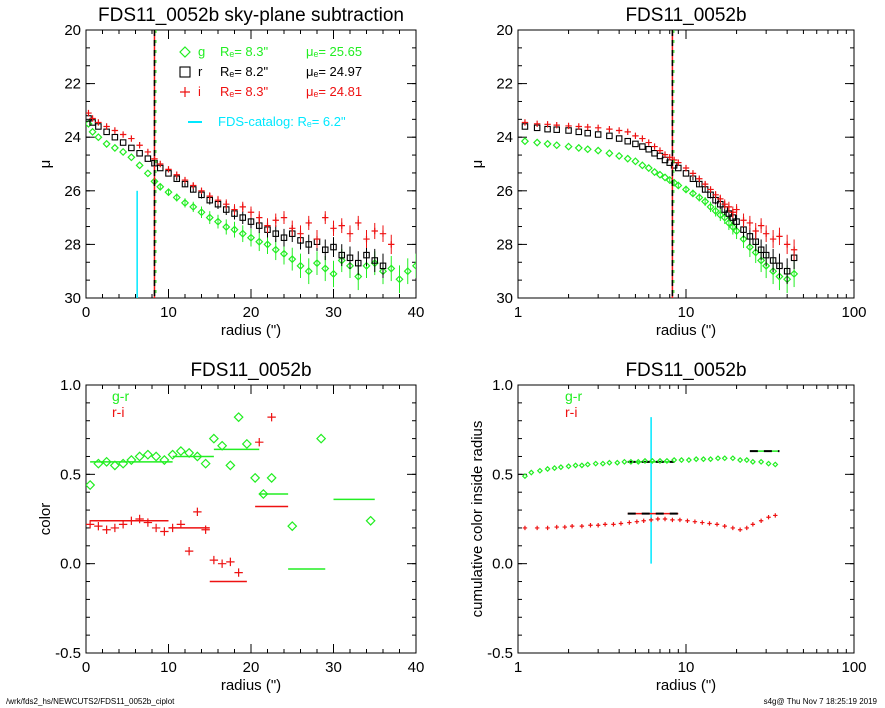  What do you see at coordinates (650, 467) in the screenshot?
I see `panel4-series-g-r` at bounding box center [650, 467].